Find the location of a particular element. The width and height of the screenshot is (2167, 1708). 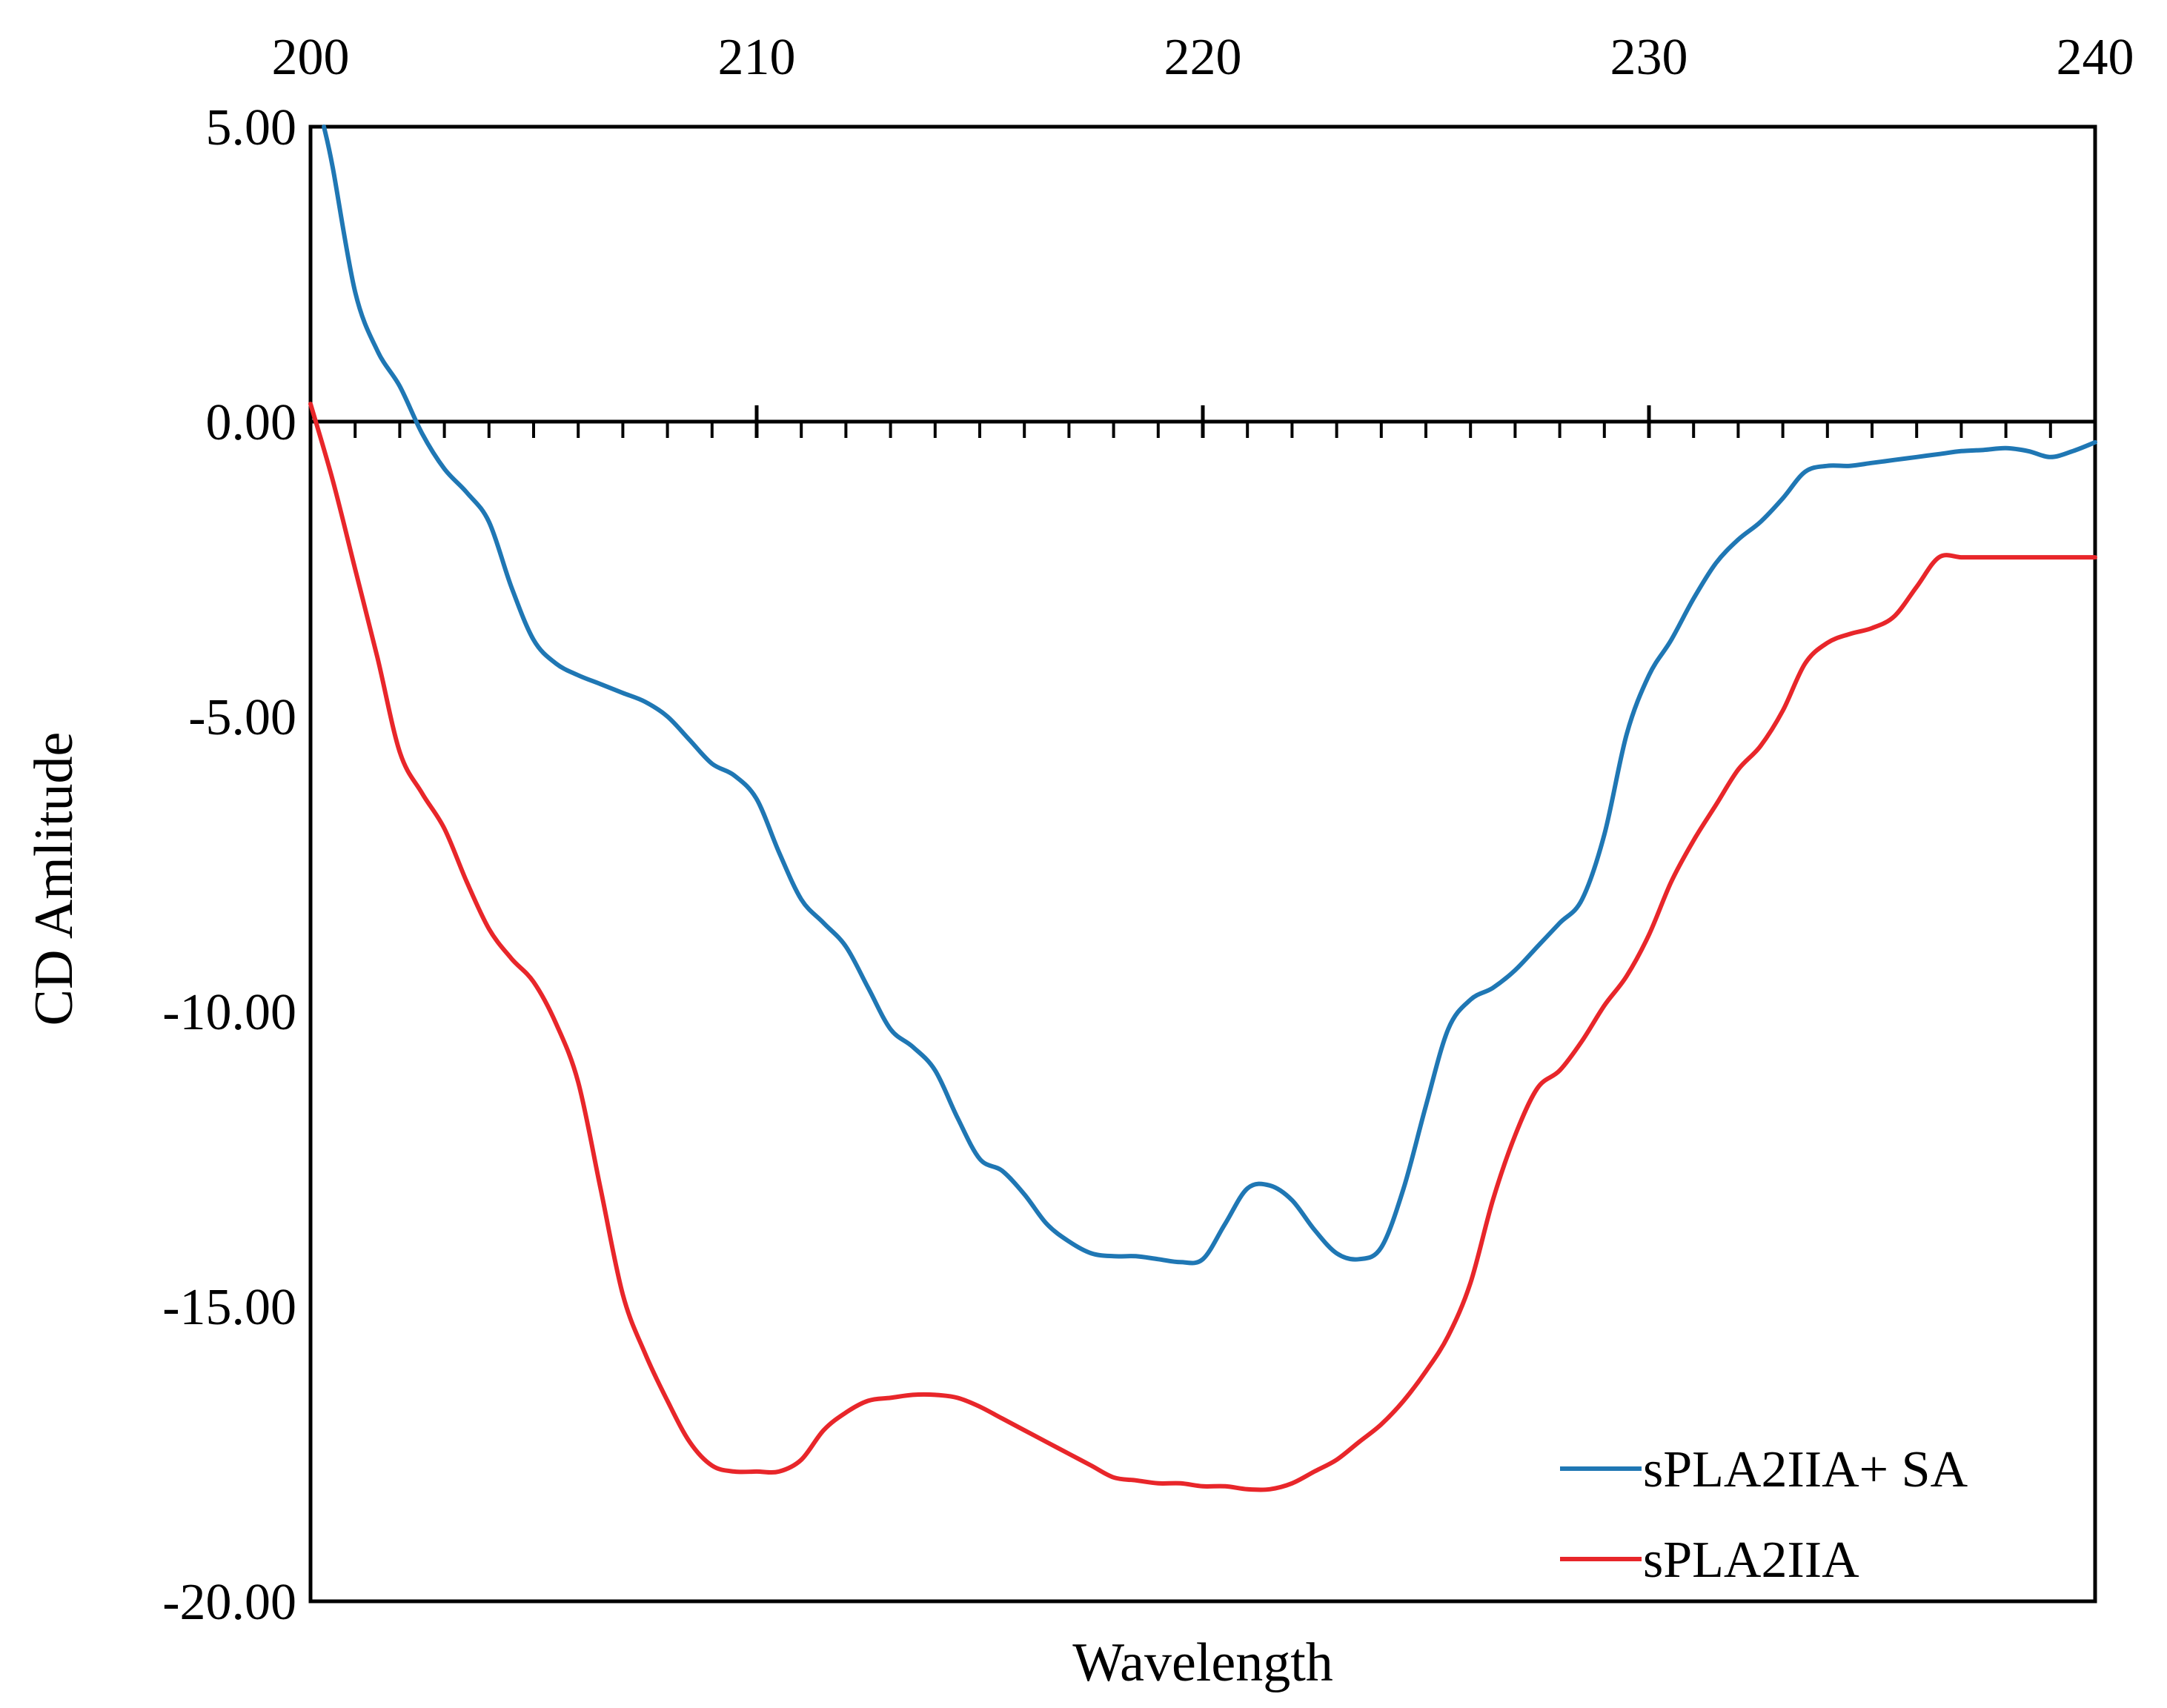

x-tick-labels: 200 210 220 230 240 is located at coordinates (1203, 57).